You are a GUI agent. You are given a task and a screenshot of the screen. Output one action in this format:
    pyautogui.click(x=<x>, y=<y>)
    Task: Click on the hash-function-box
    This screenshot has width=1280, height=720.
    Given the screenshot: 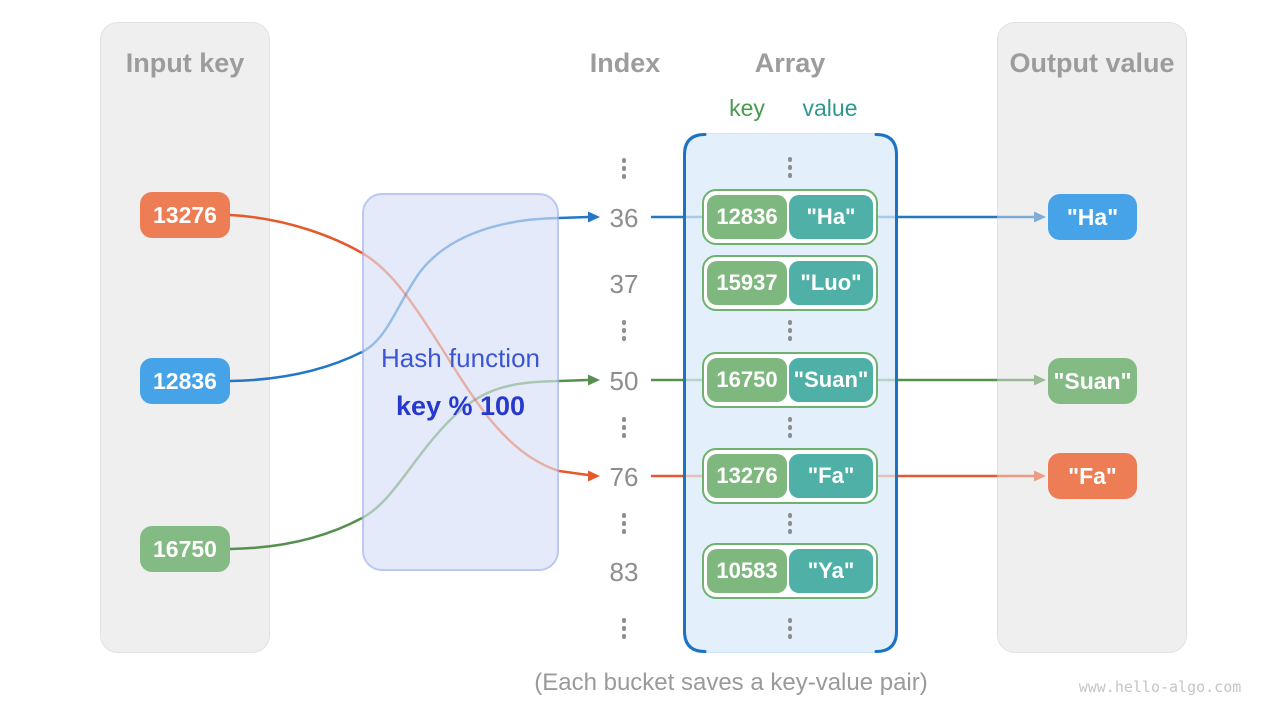 What is the action you would take?
    pyautogui.click(x=460, y=382)
    